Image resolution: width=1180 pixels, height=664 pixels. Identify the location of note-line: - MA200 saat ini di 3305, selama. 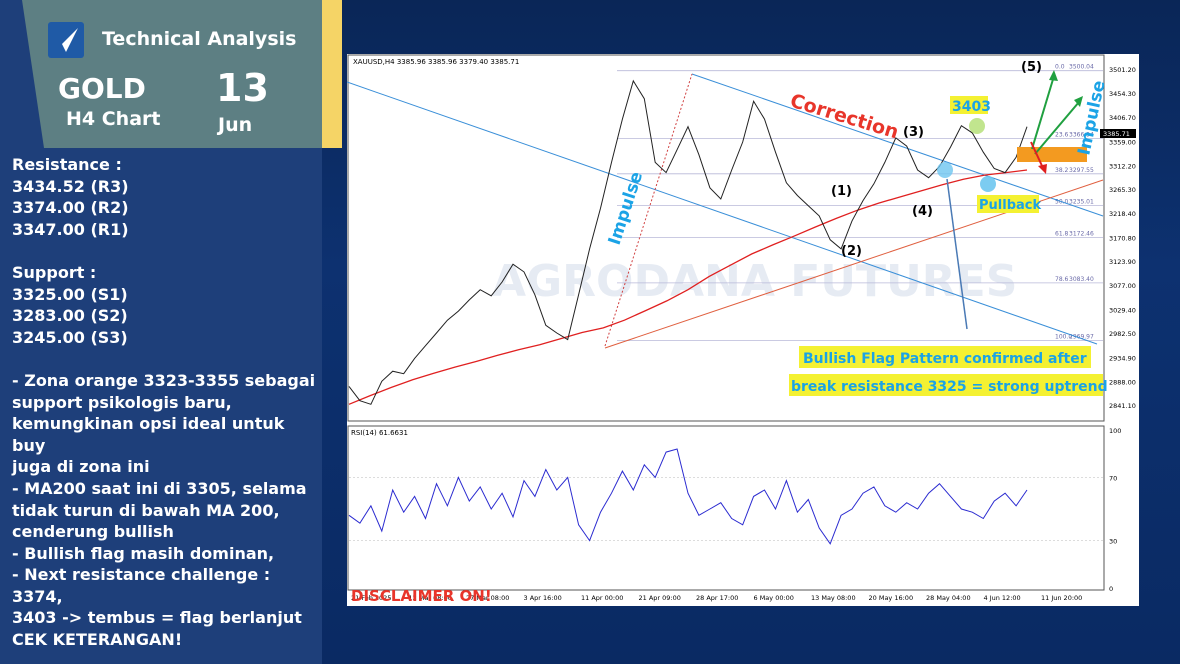
(159, 488).